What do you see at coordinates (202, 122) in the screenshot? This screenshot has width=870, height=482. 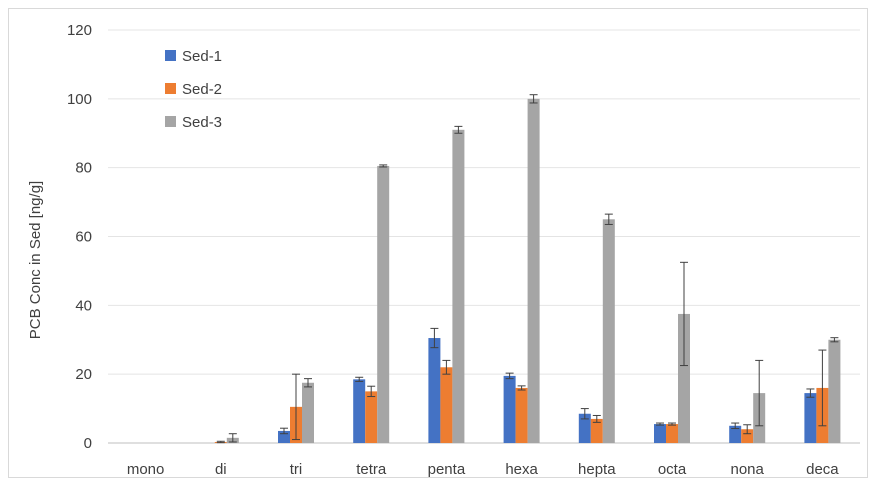 I see `legend-label: Sed-3` at bounding box center [202, 122].